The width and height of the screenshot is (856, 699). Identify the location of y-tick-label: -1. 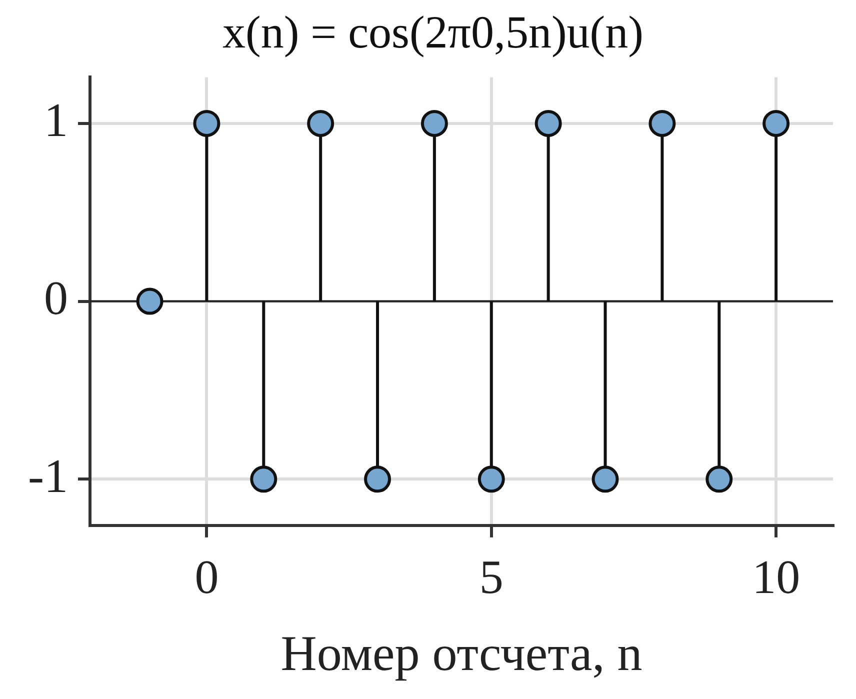
(48, 476).